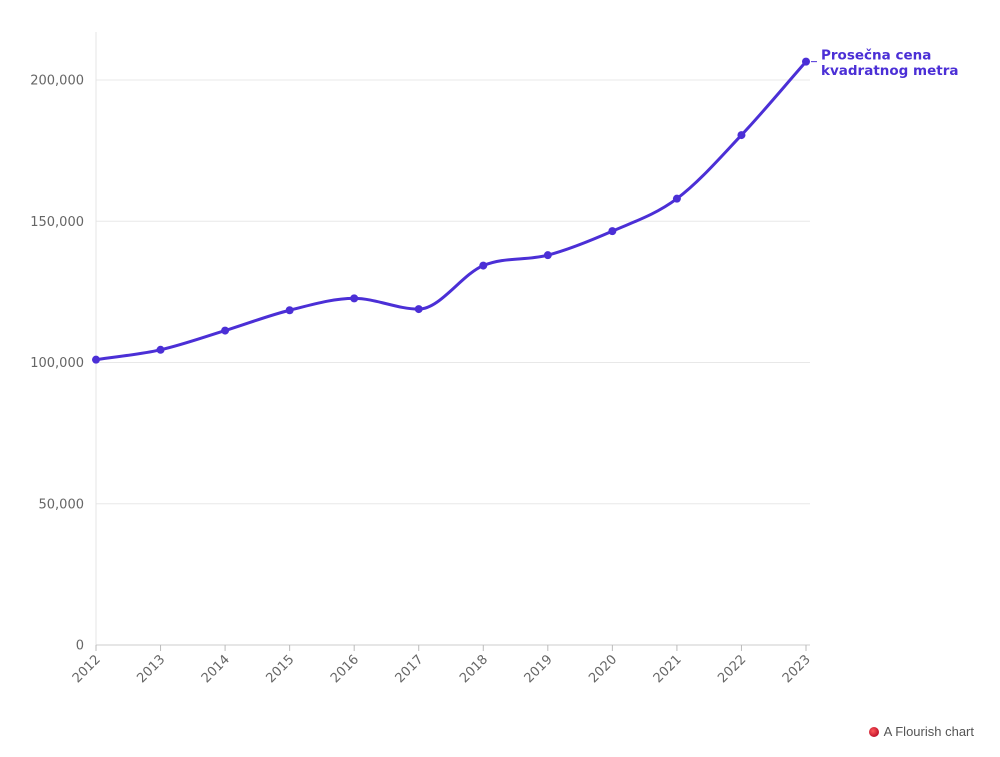 The width and height of the screenshot is (1000, 757). I want to click on flourish-credit-text: A Flourish chart, so click(928, 731).